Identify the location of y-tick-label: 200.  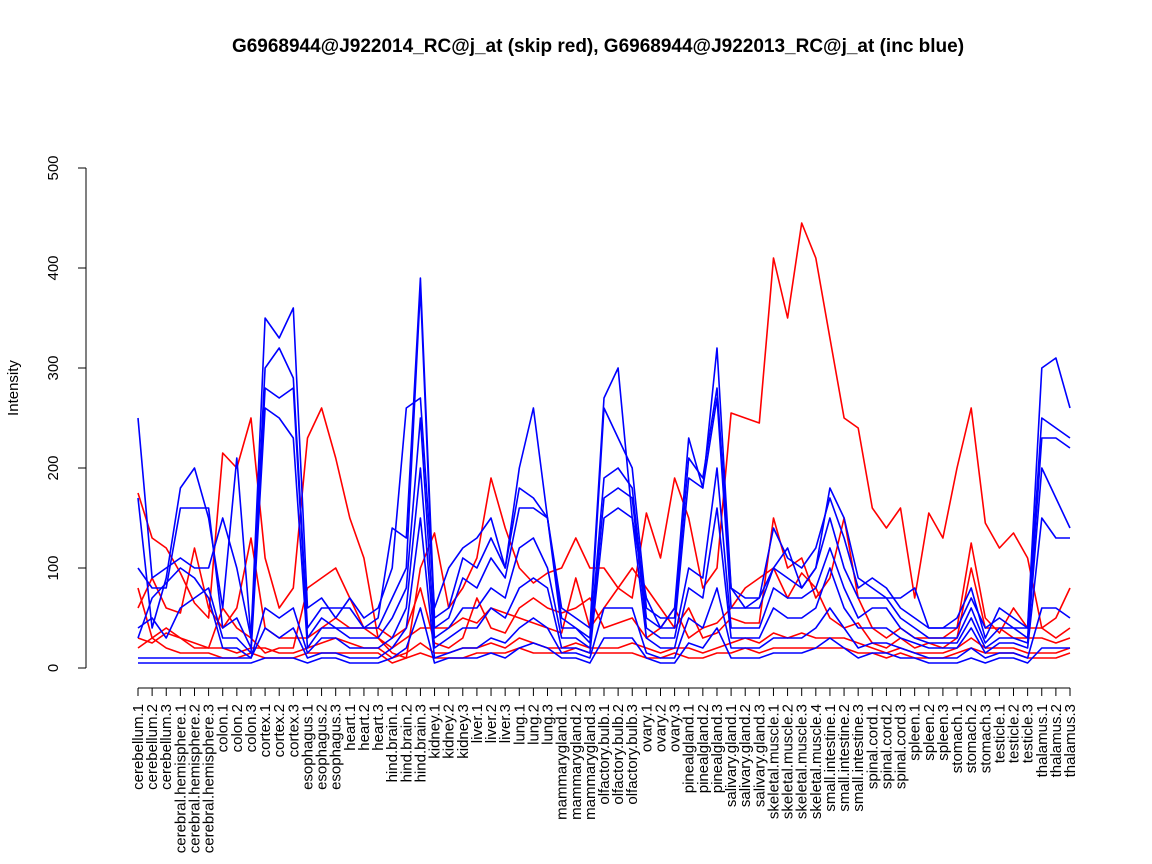
(53, 467).